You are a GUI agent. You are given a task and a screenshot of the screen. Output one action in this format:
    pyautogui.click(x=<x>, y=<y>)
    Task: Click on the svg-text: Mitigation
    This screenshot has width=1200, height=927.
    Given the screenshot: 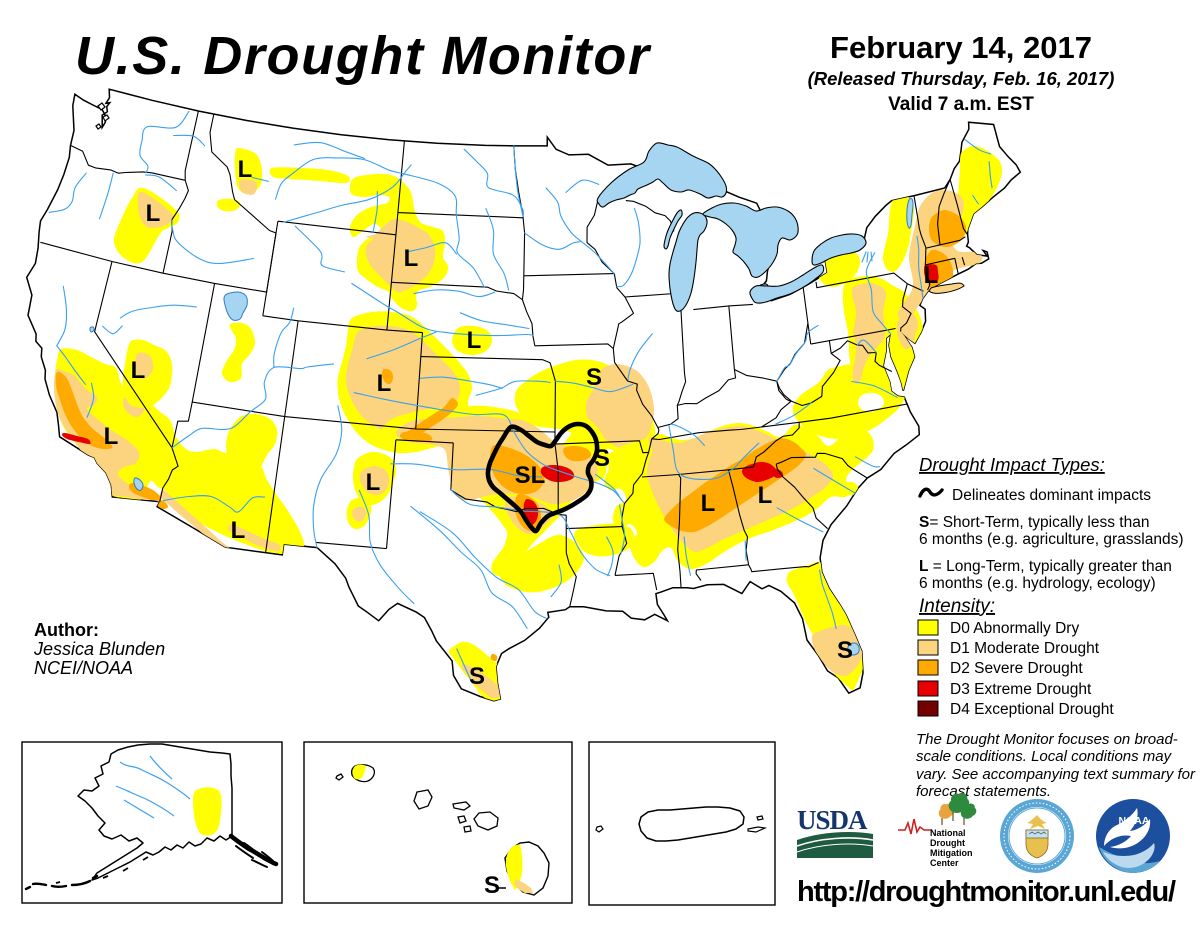 What is the action you would take?
    pyautogui.click(x=951, y=853)
    